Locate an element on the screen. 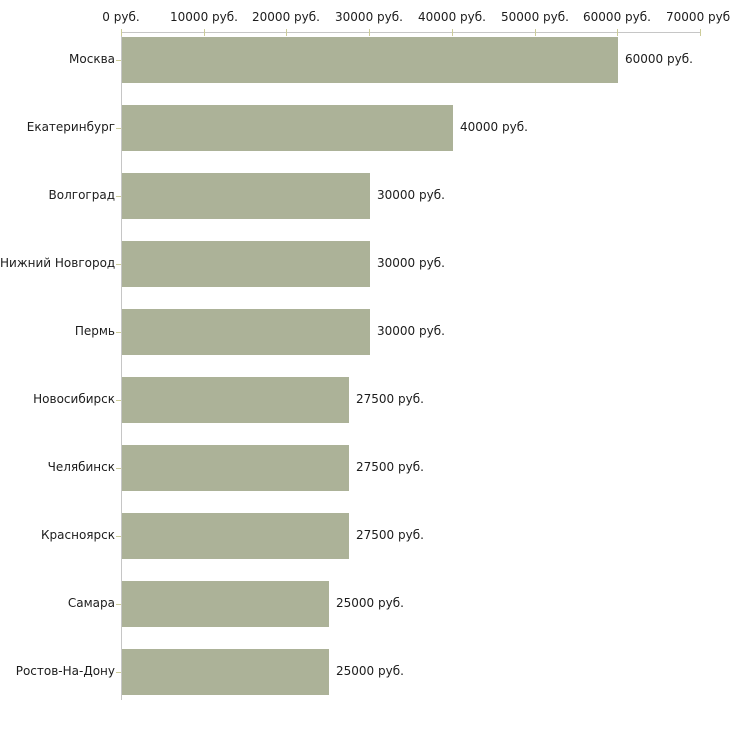 The width and height of the screenshot is (730, 730). value-label: 60000 руб. is located at coordinates (659, 59).